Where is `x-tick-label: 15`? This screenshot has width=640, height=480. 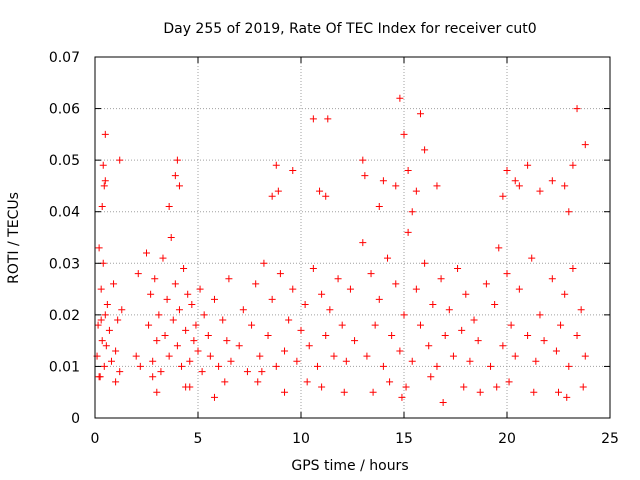
x-tick-label: 15 is located at coordinates (404, 439).